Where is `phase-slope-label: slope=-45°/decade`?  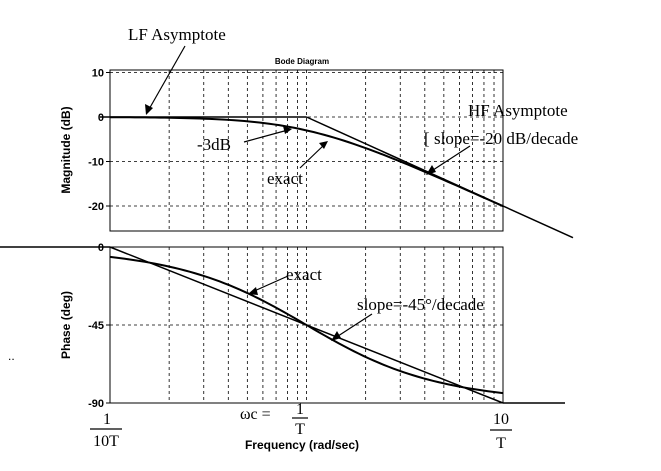 phase-slope-label: slope=-45°/decade is located at coordinates (420, 304).